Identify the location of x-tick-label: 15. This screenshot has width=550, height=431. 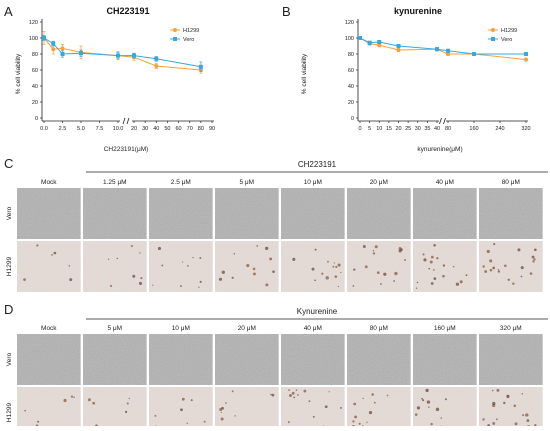
(389, 129).